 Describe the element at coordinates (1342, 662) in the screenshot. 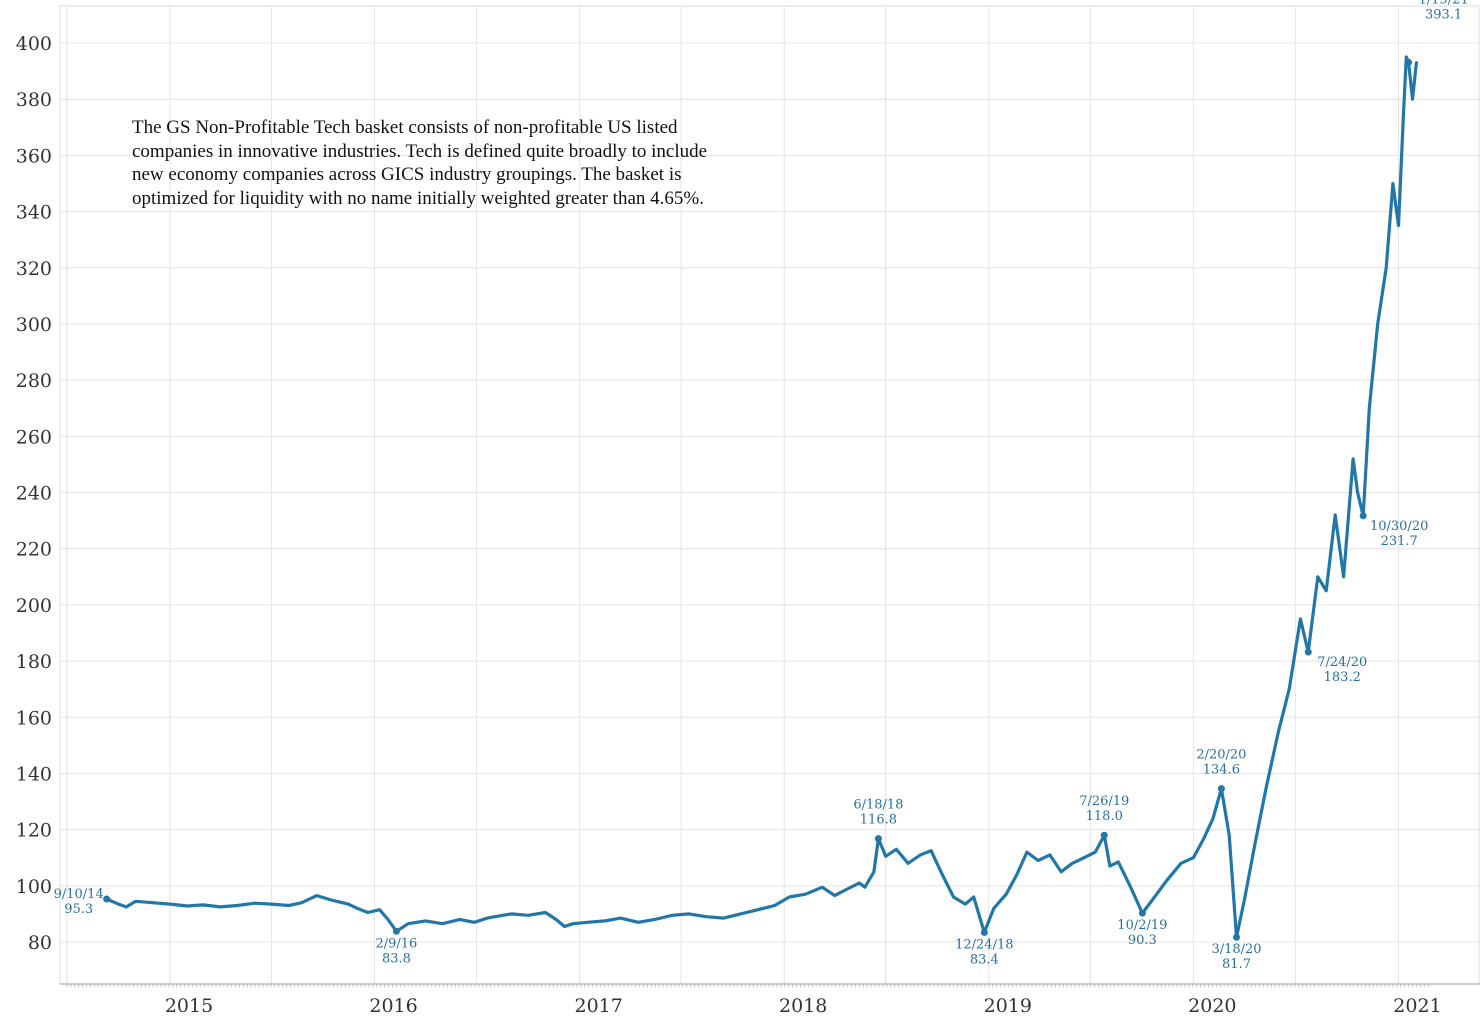

I see `annotation-date-label: 7/24/20` at that location.